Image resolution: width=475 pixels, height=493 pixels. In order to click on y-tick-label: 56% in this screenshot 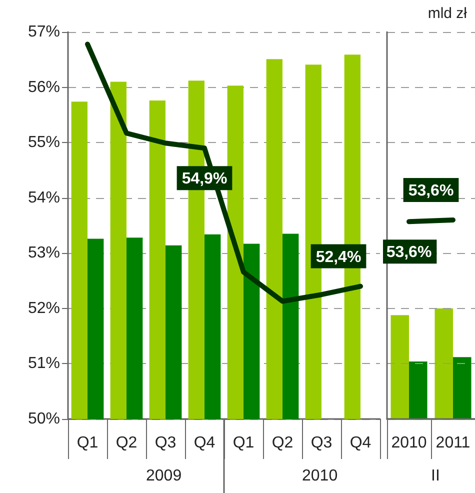, I will do `click(44, 87)`.